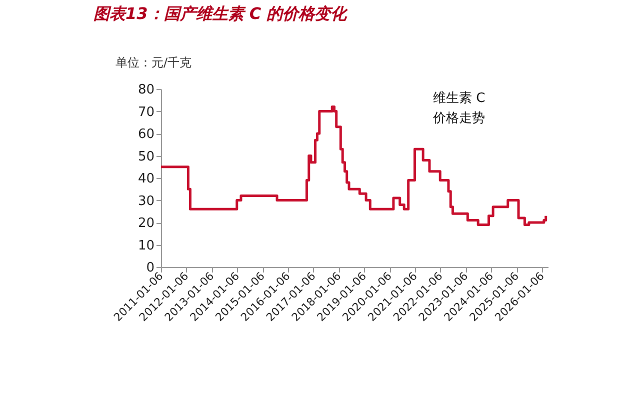 The height and width of the screenshot is (415, 621). What do you see at coordinates (154, 63) in the screenshot?
I see `y-axis-title: 单位：元/千克` at bounding box center [154, 63].